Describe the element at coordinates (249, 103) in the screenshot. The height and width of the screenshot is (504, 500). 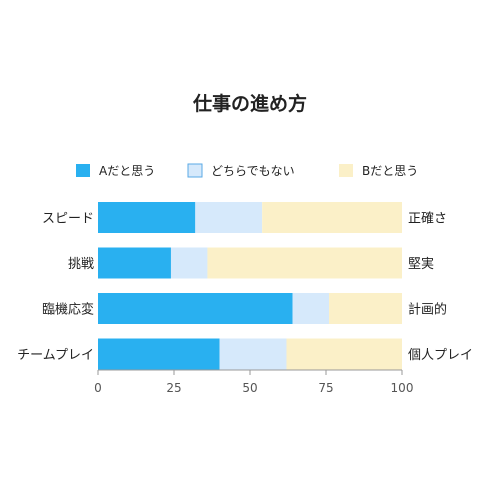
I see `chart-title: 仕事の進め方` at that location.